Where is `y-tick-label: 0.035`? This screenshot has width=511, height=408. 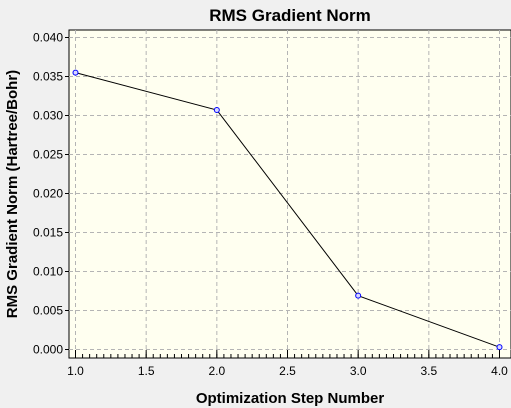 y-tick-label: 0.035 is located at coordinates (48, 77).